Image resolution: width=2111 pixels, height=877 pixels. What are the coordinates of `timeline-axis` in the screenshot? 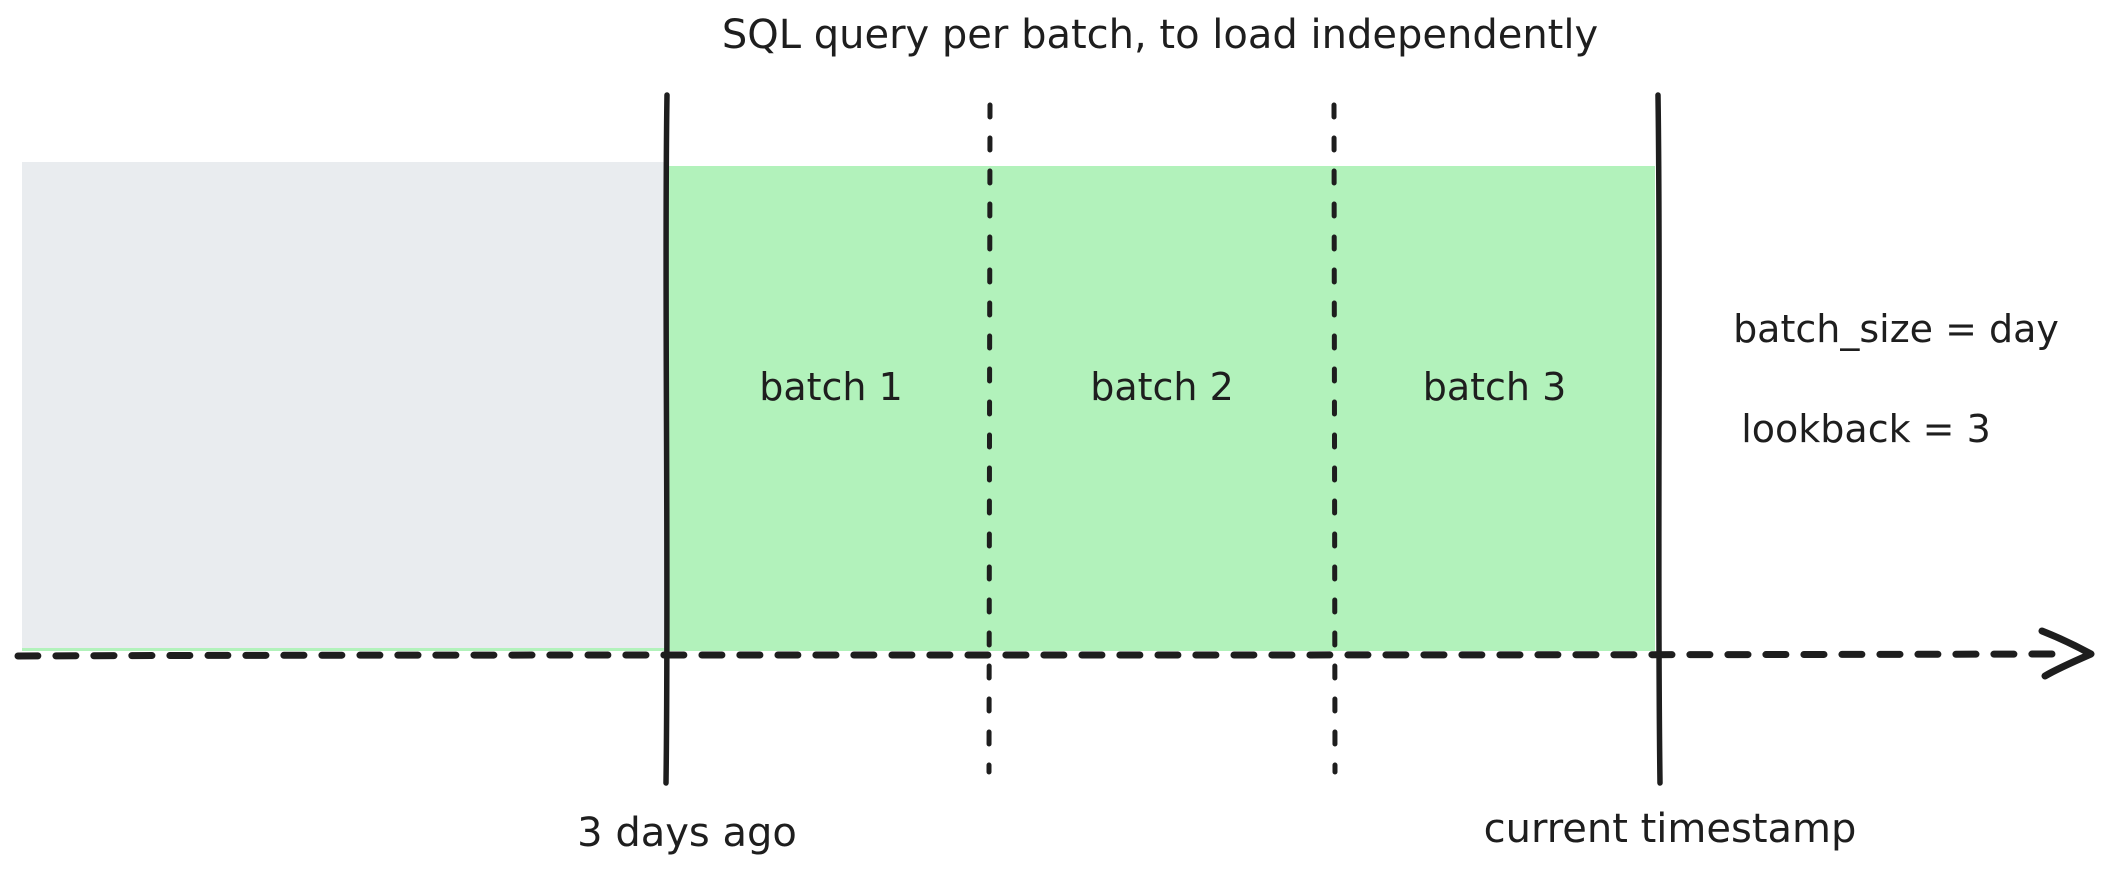 It's located at (1038, 655).